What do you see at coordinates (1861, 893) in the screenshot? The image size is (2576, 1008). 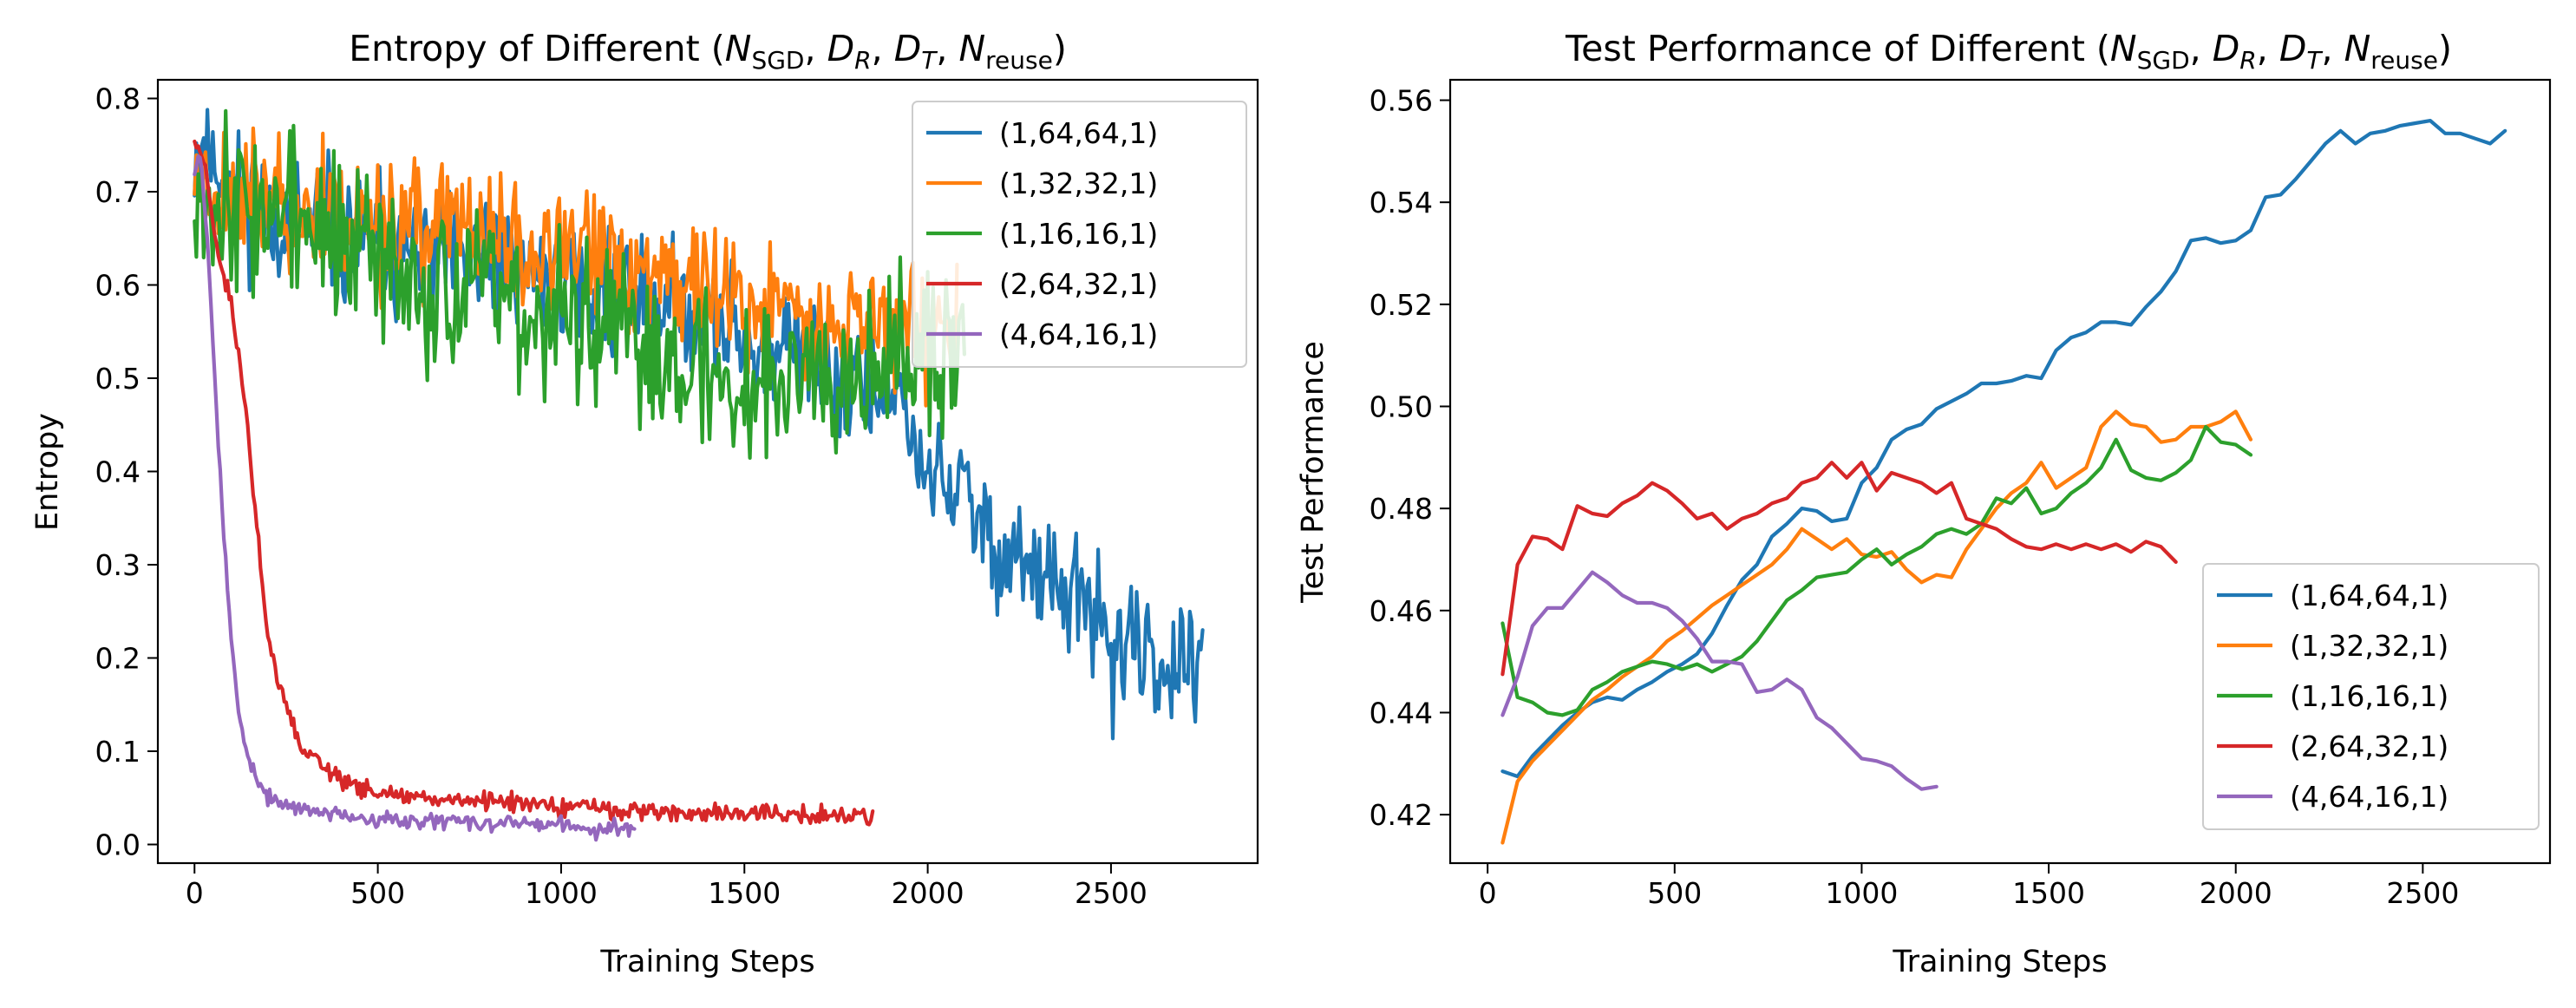 I see `test-performance-x-tick-label: 1000` at bounding box center [1861, 893].